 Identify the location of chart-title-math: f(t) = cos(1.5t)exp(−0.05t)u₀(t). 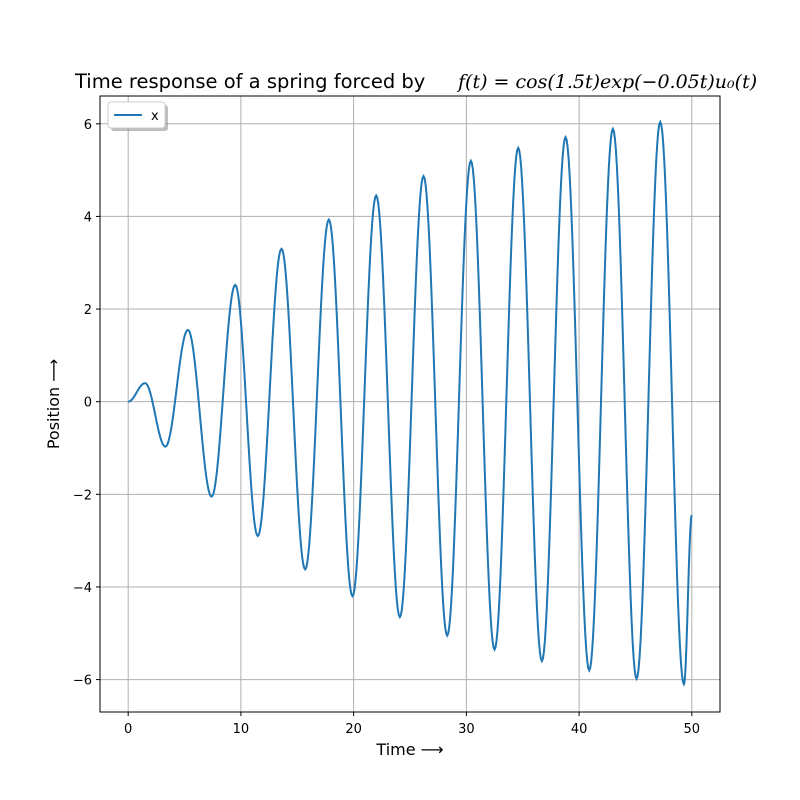
(606, 82).